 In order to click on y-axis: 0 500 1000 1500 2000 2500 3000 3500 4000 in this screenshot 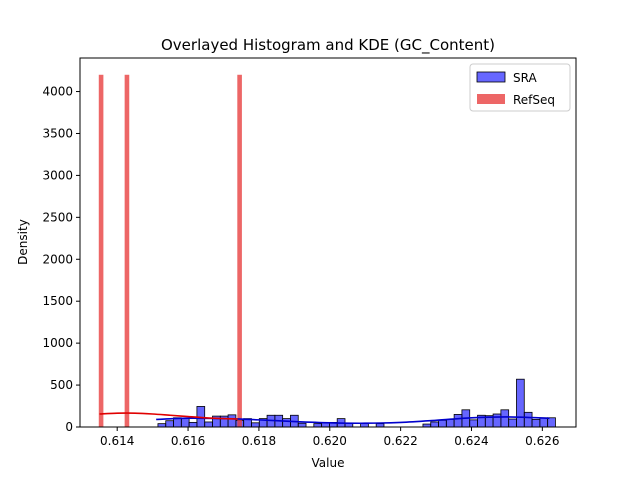, I will do `click(61, 259)`.